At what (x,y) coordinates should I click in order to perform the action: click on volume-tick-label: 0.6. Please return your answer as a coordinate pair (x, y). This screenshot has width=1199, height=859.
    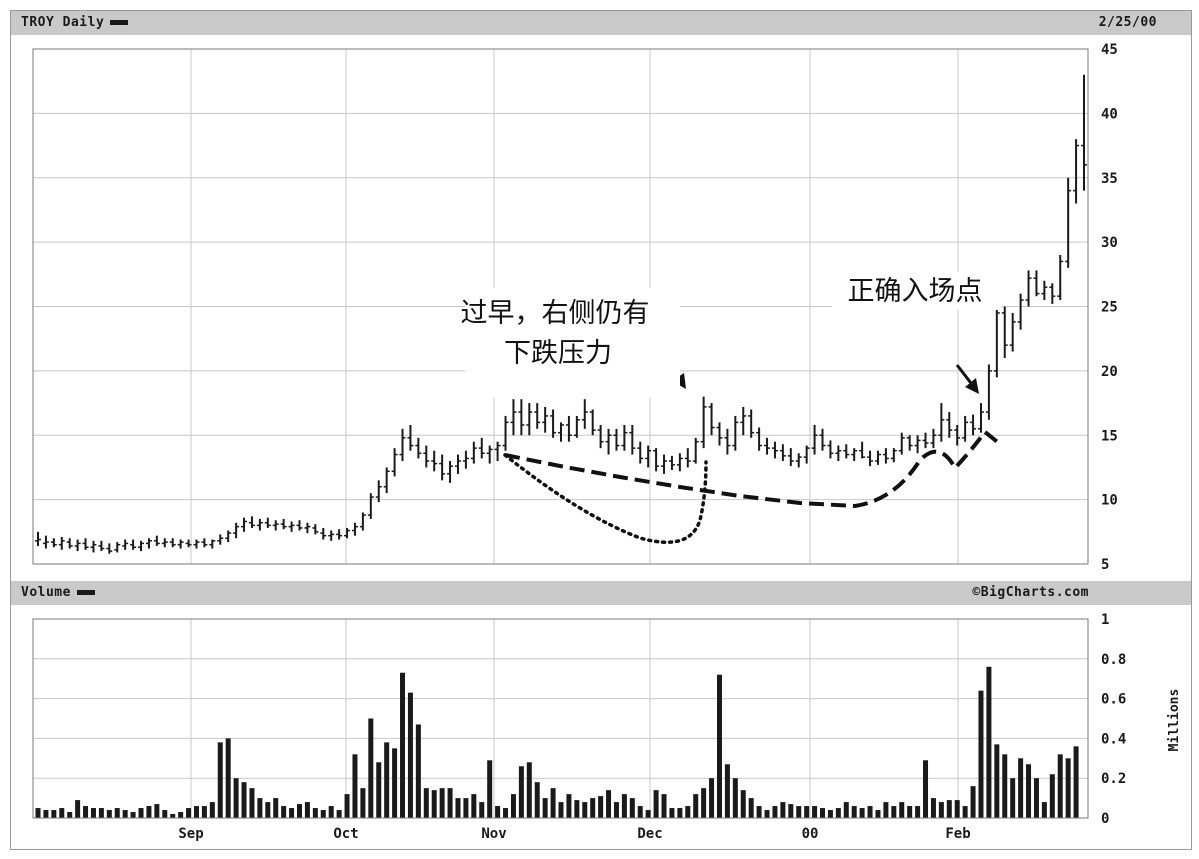
    Looking at the image, I should click on (1113, 700).